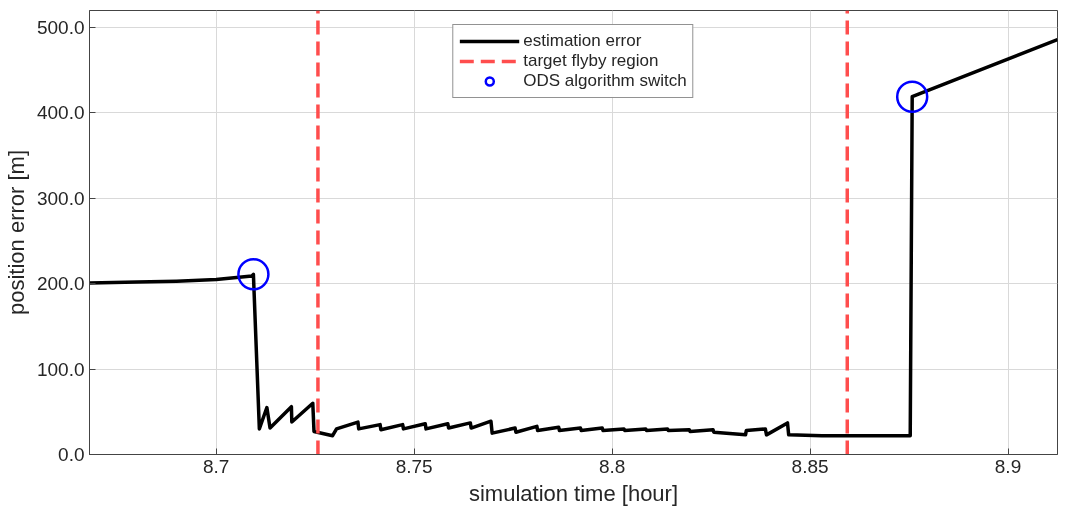  Describe the element at coordinates (60, 28) in the screenshot. I see `y-tick-label: 500.0` at that location.